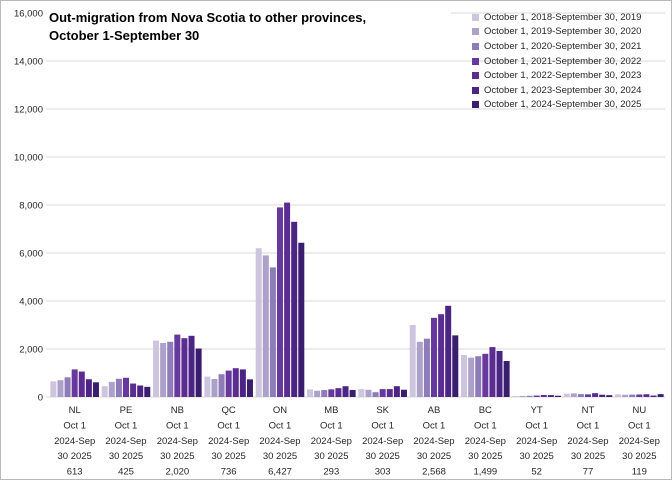 The width and height of the screenshot is (672, 480). I want to click on bar-NT-series4, so click(588, 395).